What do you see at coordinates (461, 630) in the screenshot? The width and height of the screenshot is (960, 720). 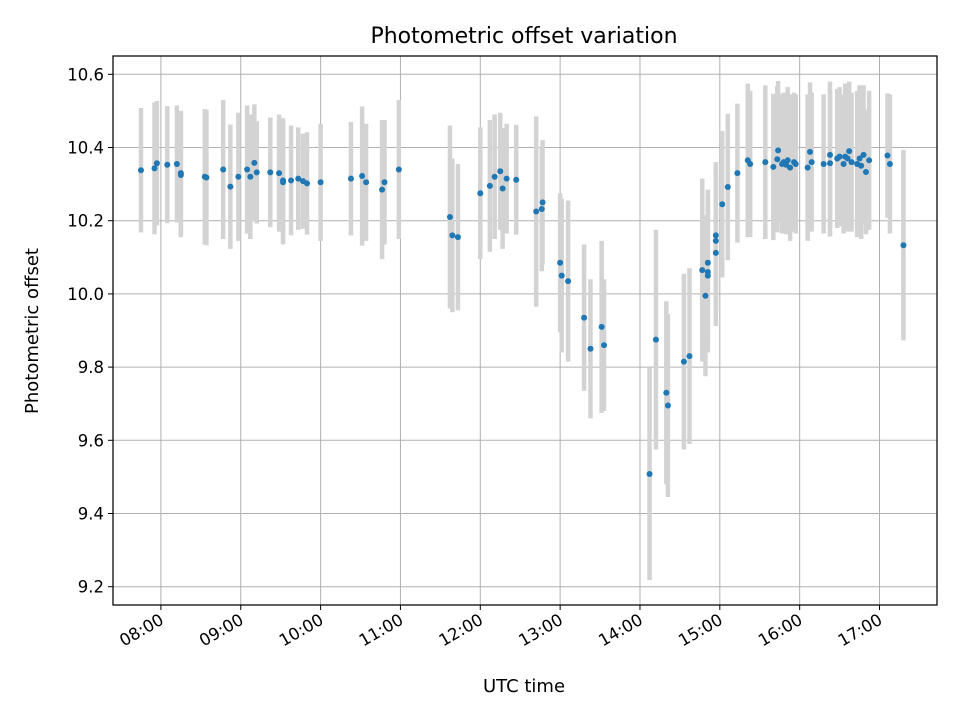 I see `x-tick-label: 12:00` at bounding box center [461, 630].